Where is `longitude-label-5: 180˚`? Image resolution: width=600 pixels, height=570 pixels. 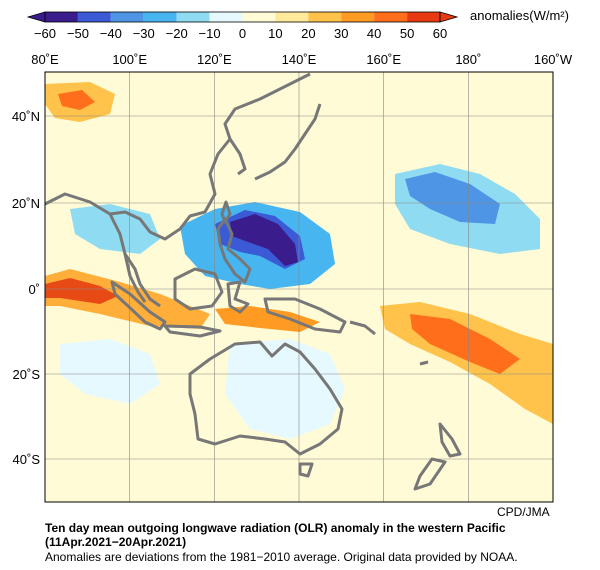
longitude-label-5: 180˚ is located at coordinates (468, 59).